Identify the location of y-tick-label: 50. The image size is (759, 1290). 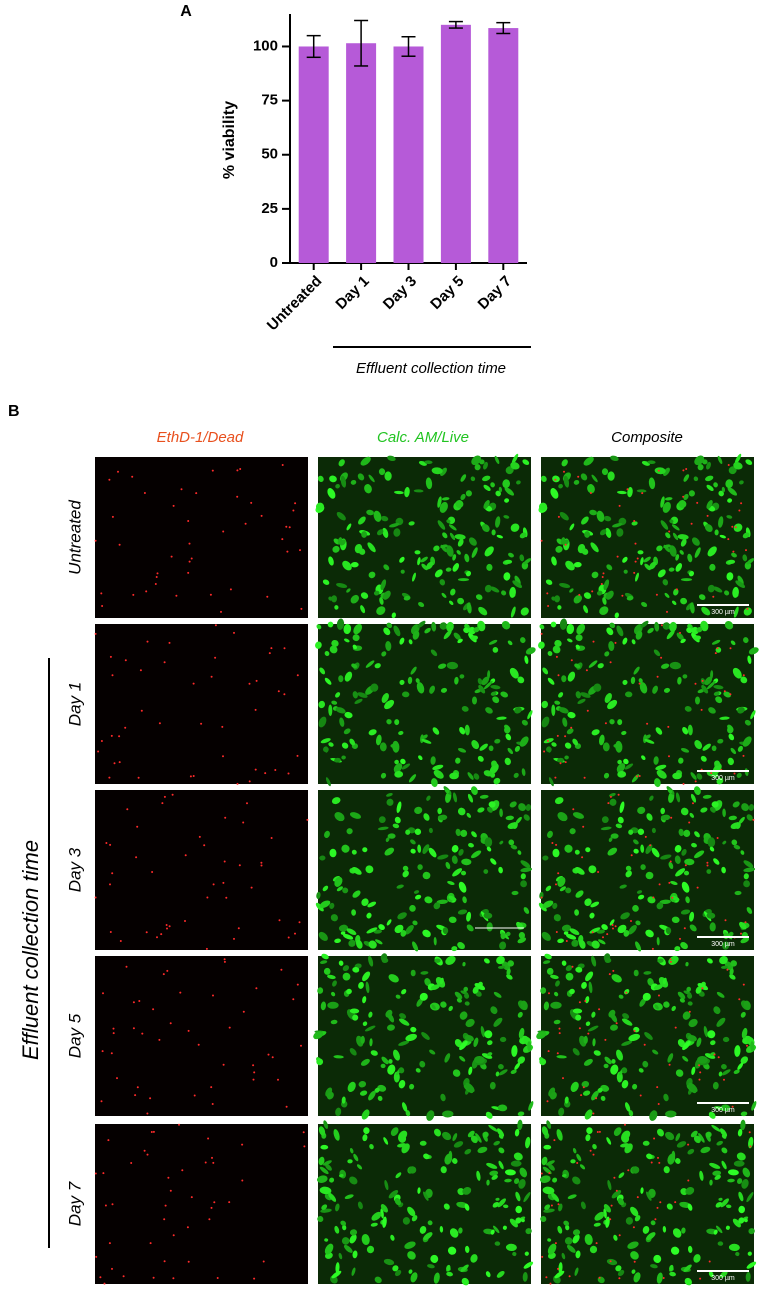
(269, 154).